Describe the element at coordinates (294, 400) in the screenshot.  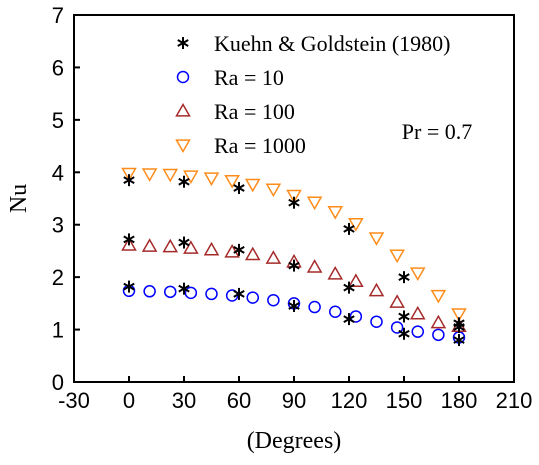
I see `x-tick-label: 90` at that location.